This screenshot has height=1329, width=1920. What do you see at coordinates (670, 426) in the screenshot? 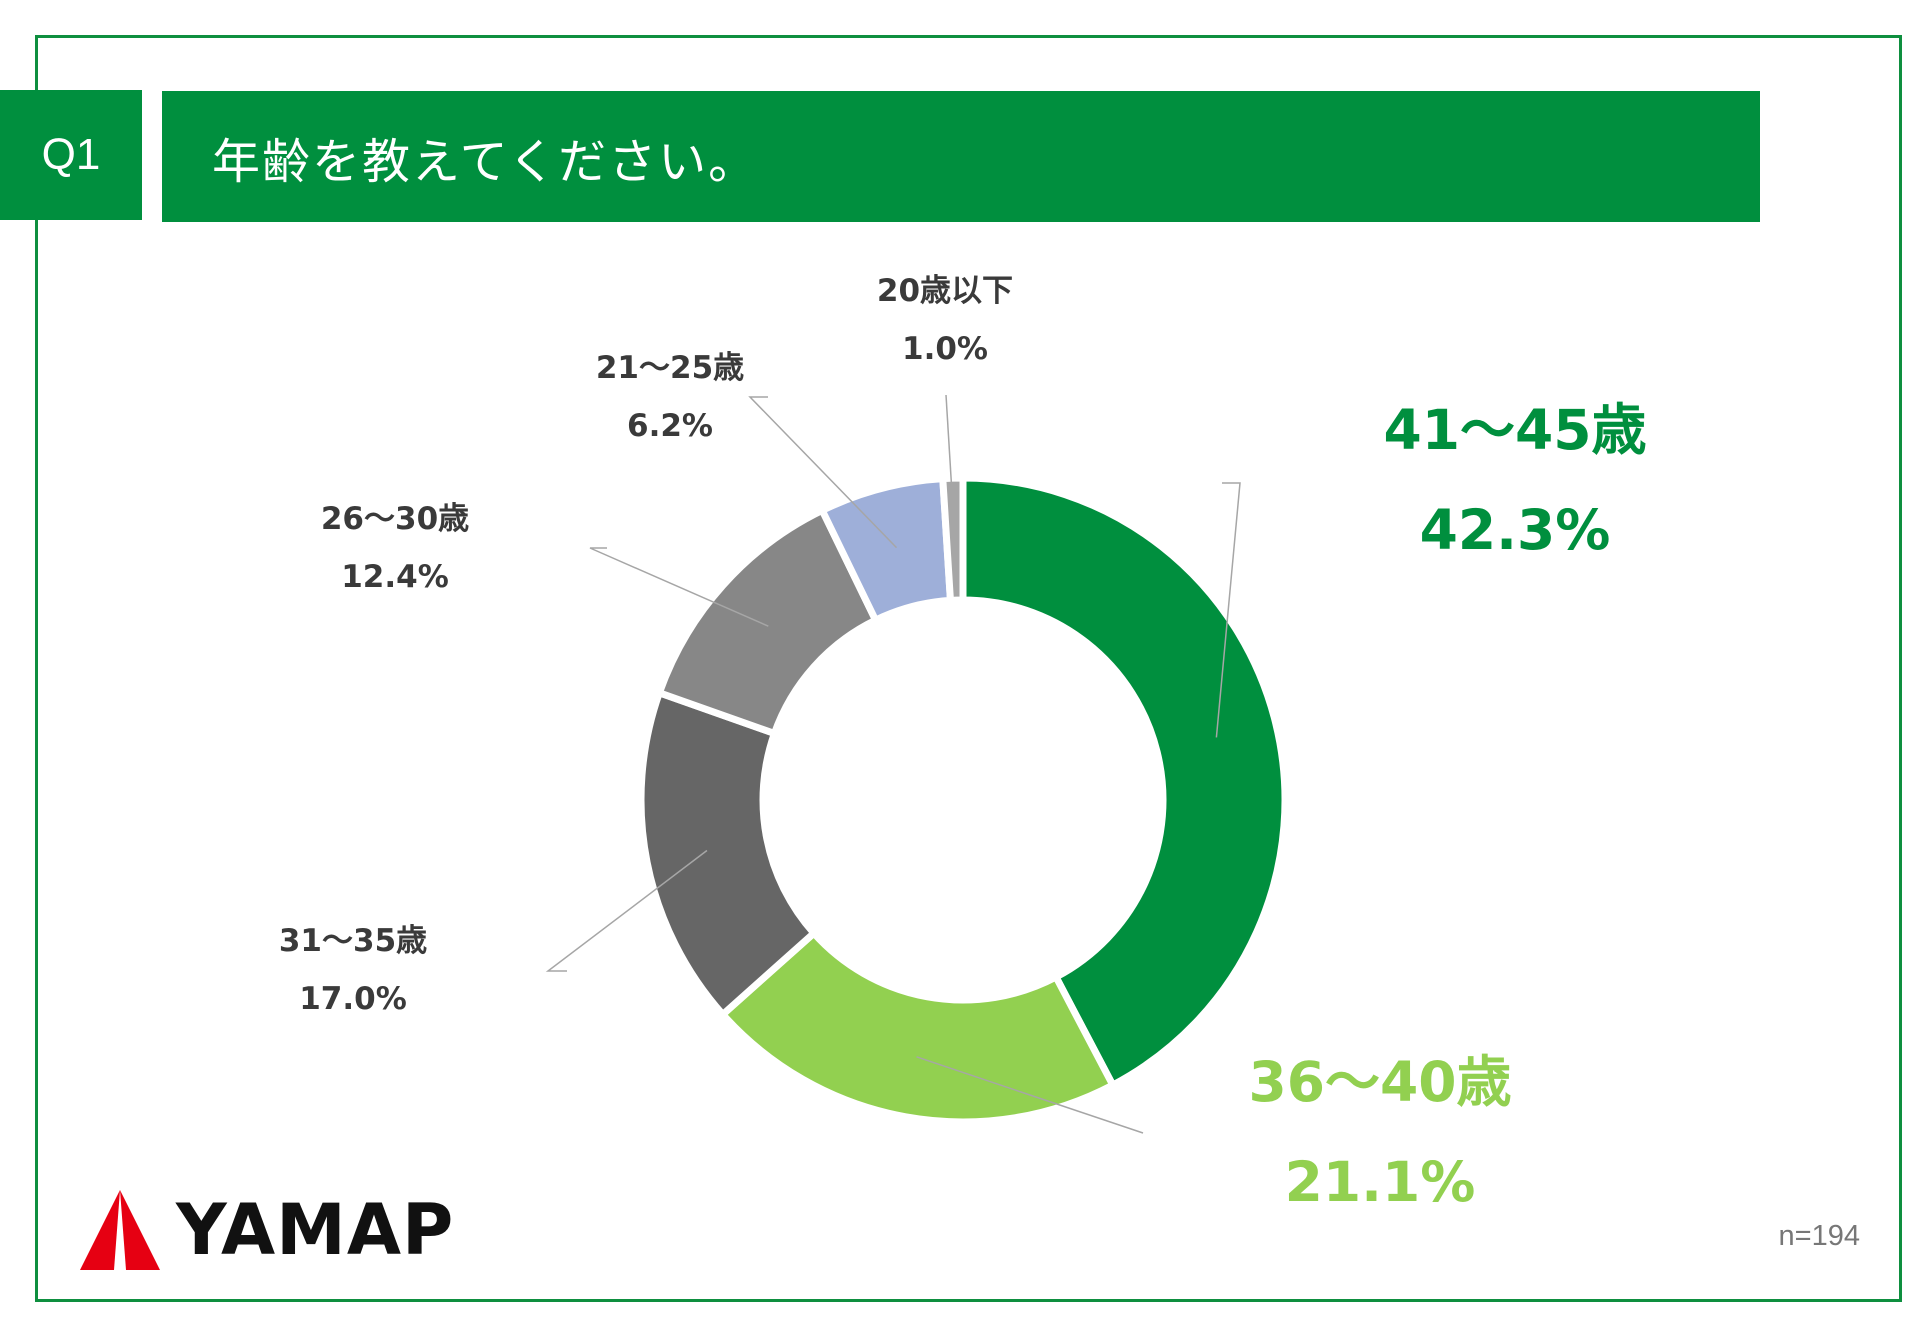
I see `label-21-25-value: 6.2%` at bounding box center [670, 426].